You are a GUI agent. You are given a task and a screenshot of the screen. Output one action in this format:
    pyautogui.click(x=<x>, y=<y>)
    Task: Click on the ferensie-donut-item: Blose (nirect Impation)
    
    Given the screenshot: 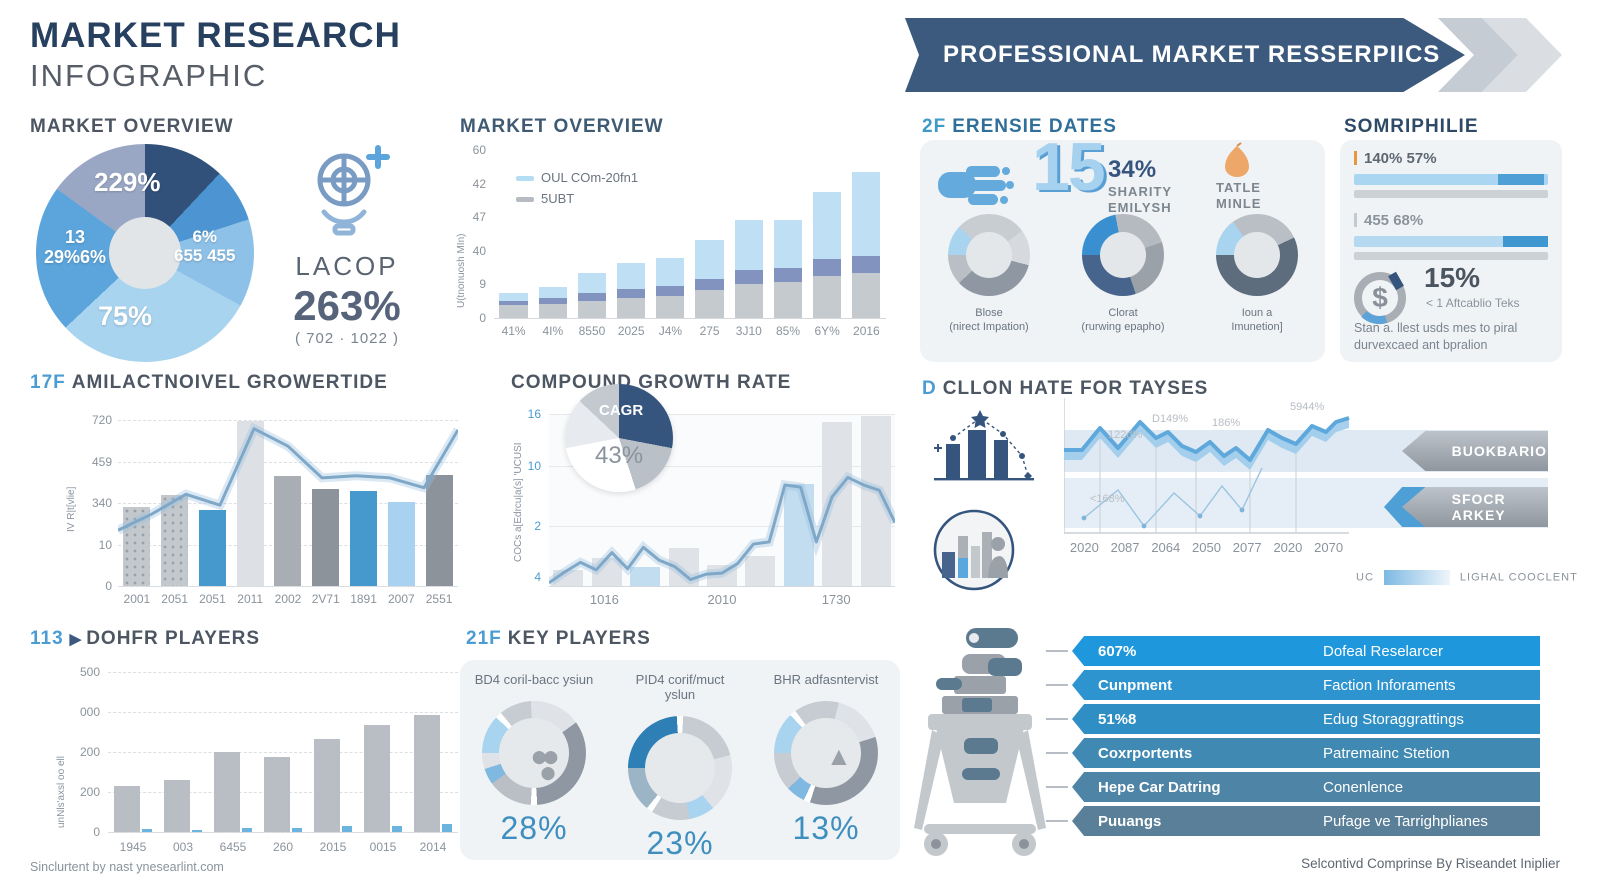 What is the action you would take?
    pyautogui.click(x=989, y=274)
    